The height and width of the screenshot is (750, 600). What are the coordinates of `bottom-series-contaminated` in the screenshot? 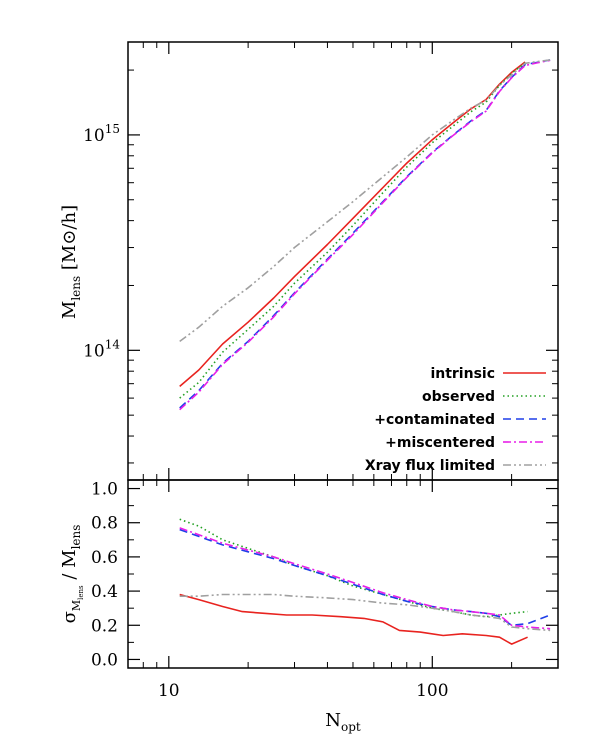 It's located at (365, 577).